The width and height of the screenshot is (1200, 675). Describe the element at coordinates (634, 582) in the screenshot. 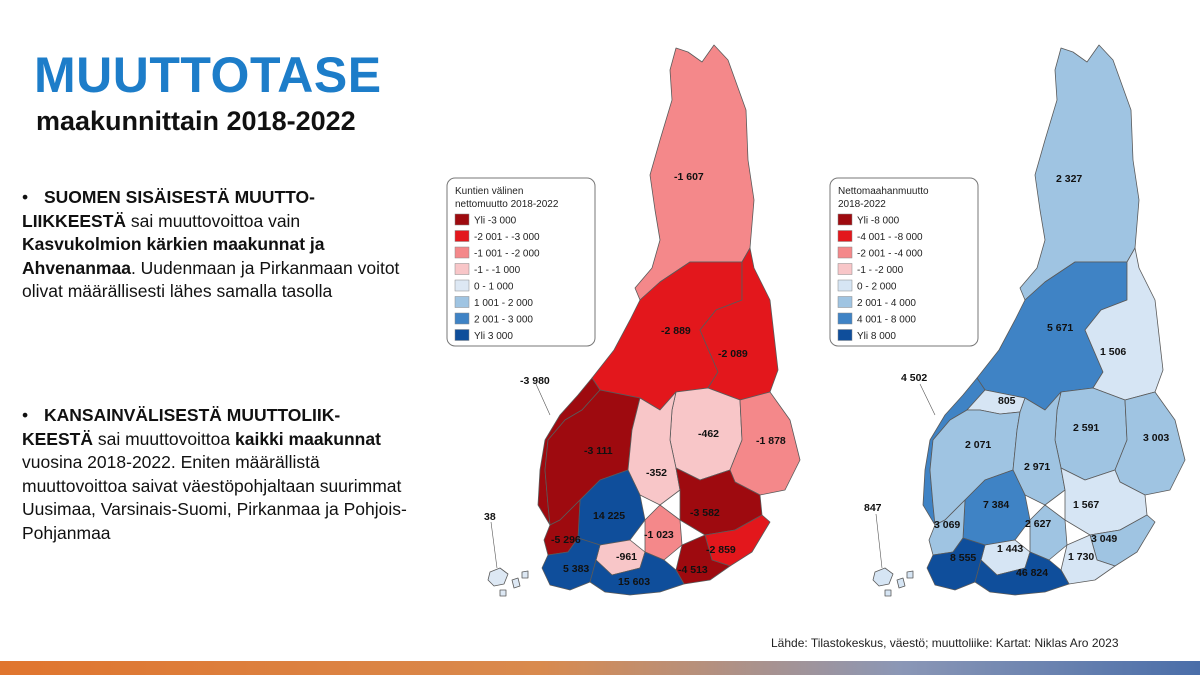

I see `value-label-uusimaa: 15 603` at that location.